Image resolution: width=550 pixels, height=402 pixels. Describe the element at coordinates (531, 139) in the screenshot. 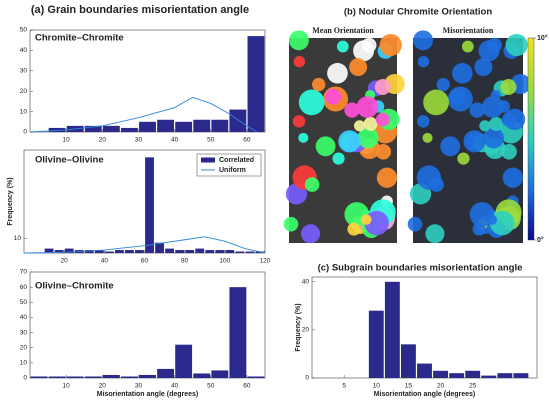

I see `colorbar` at that location.